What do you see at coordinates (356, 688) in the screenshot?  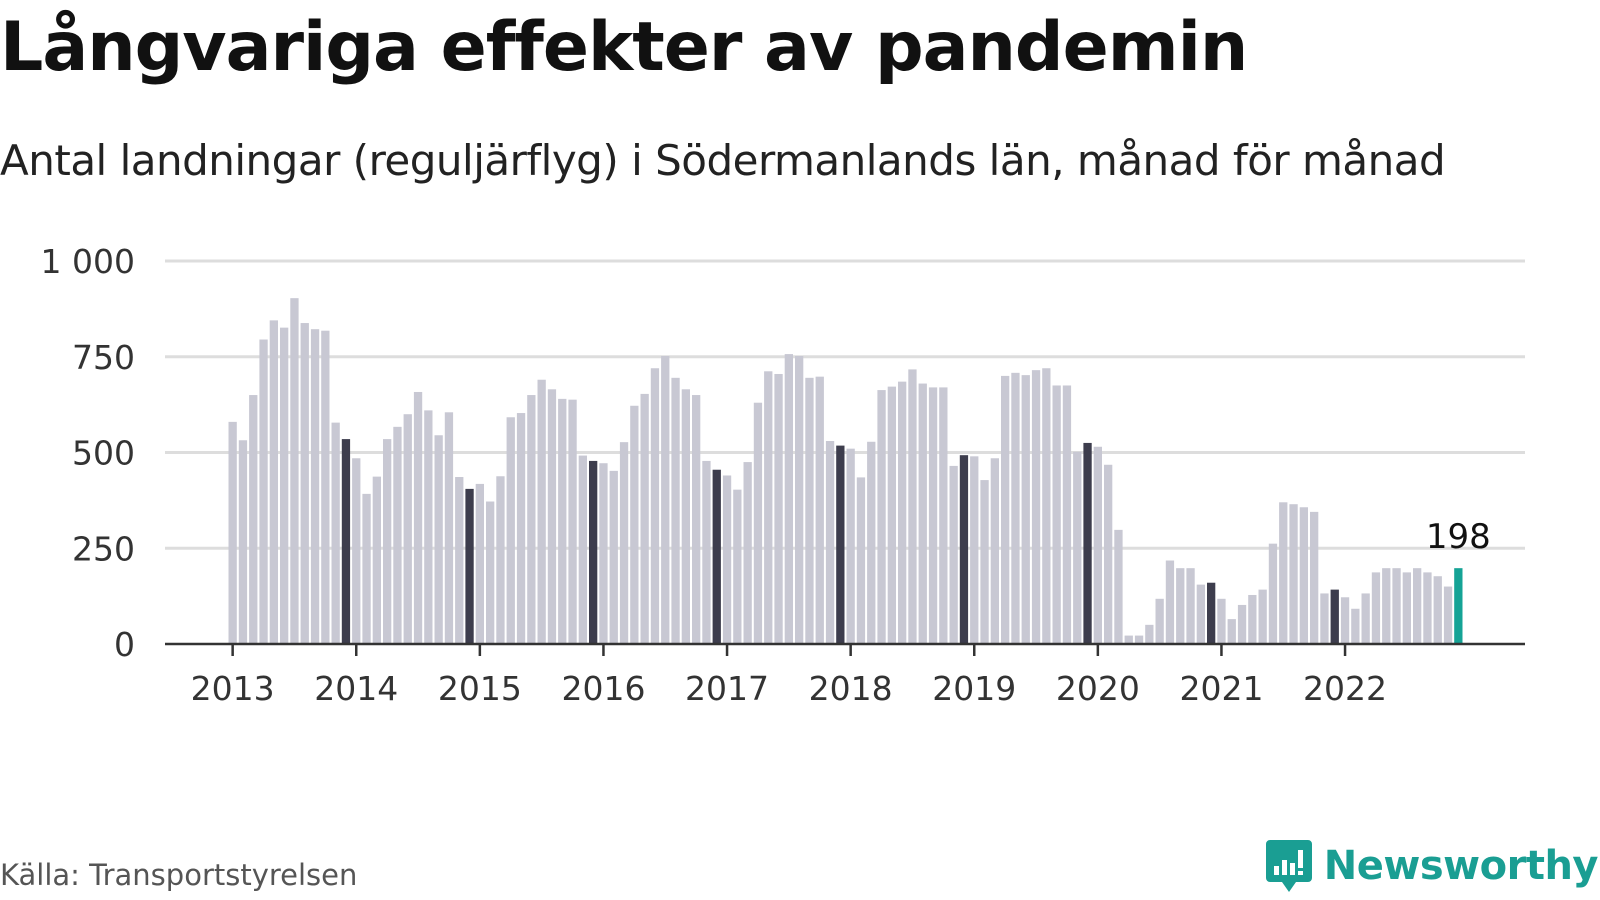 I see `x-tick-label: 2014` at bounding box center [356, 688].